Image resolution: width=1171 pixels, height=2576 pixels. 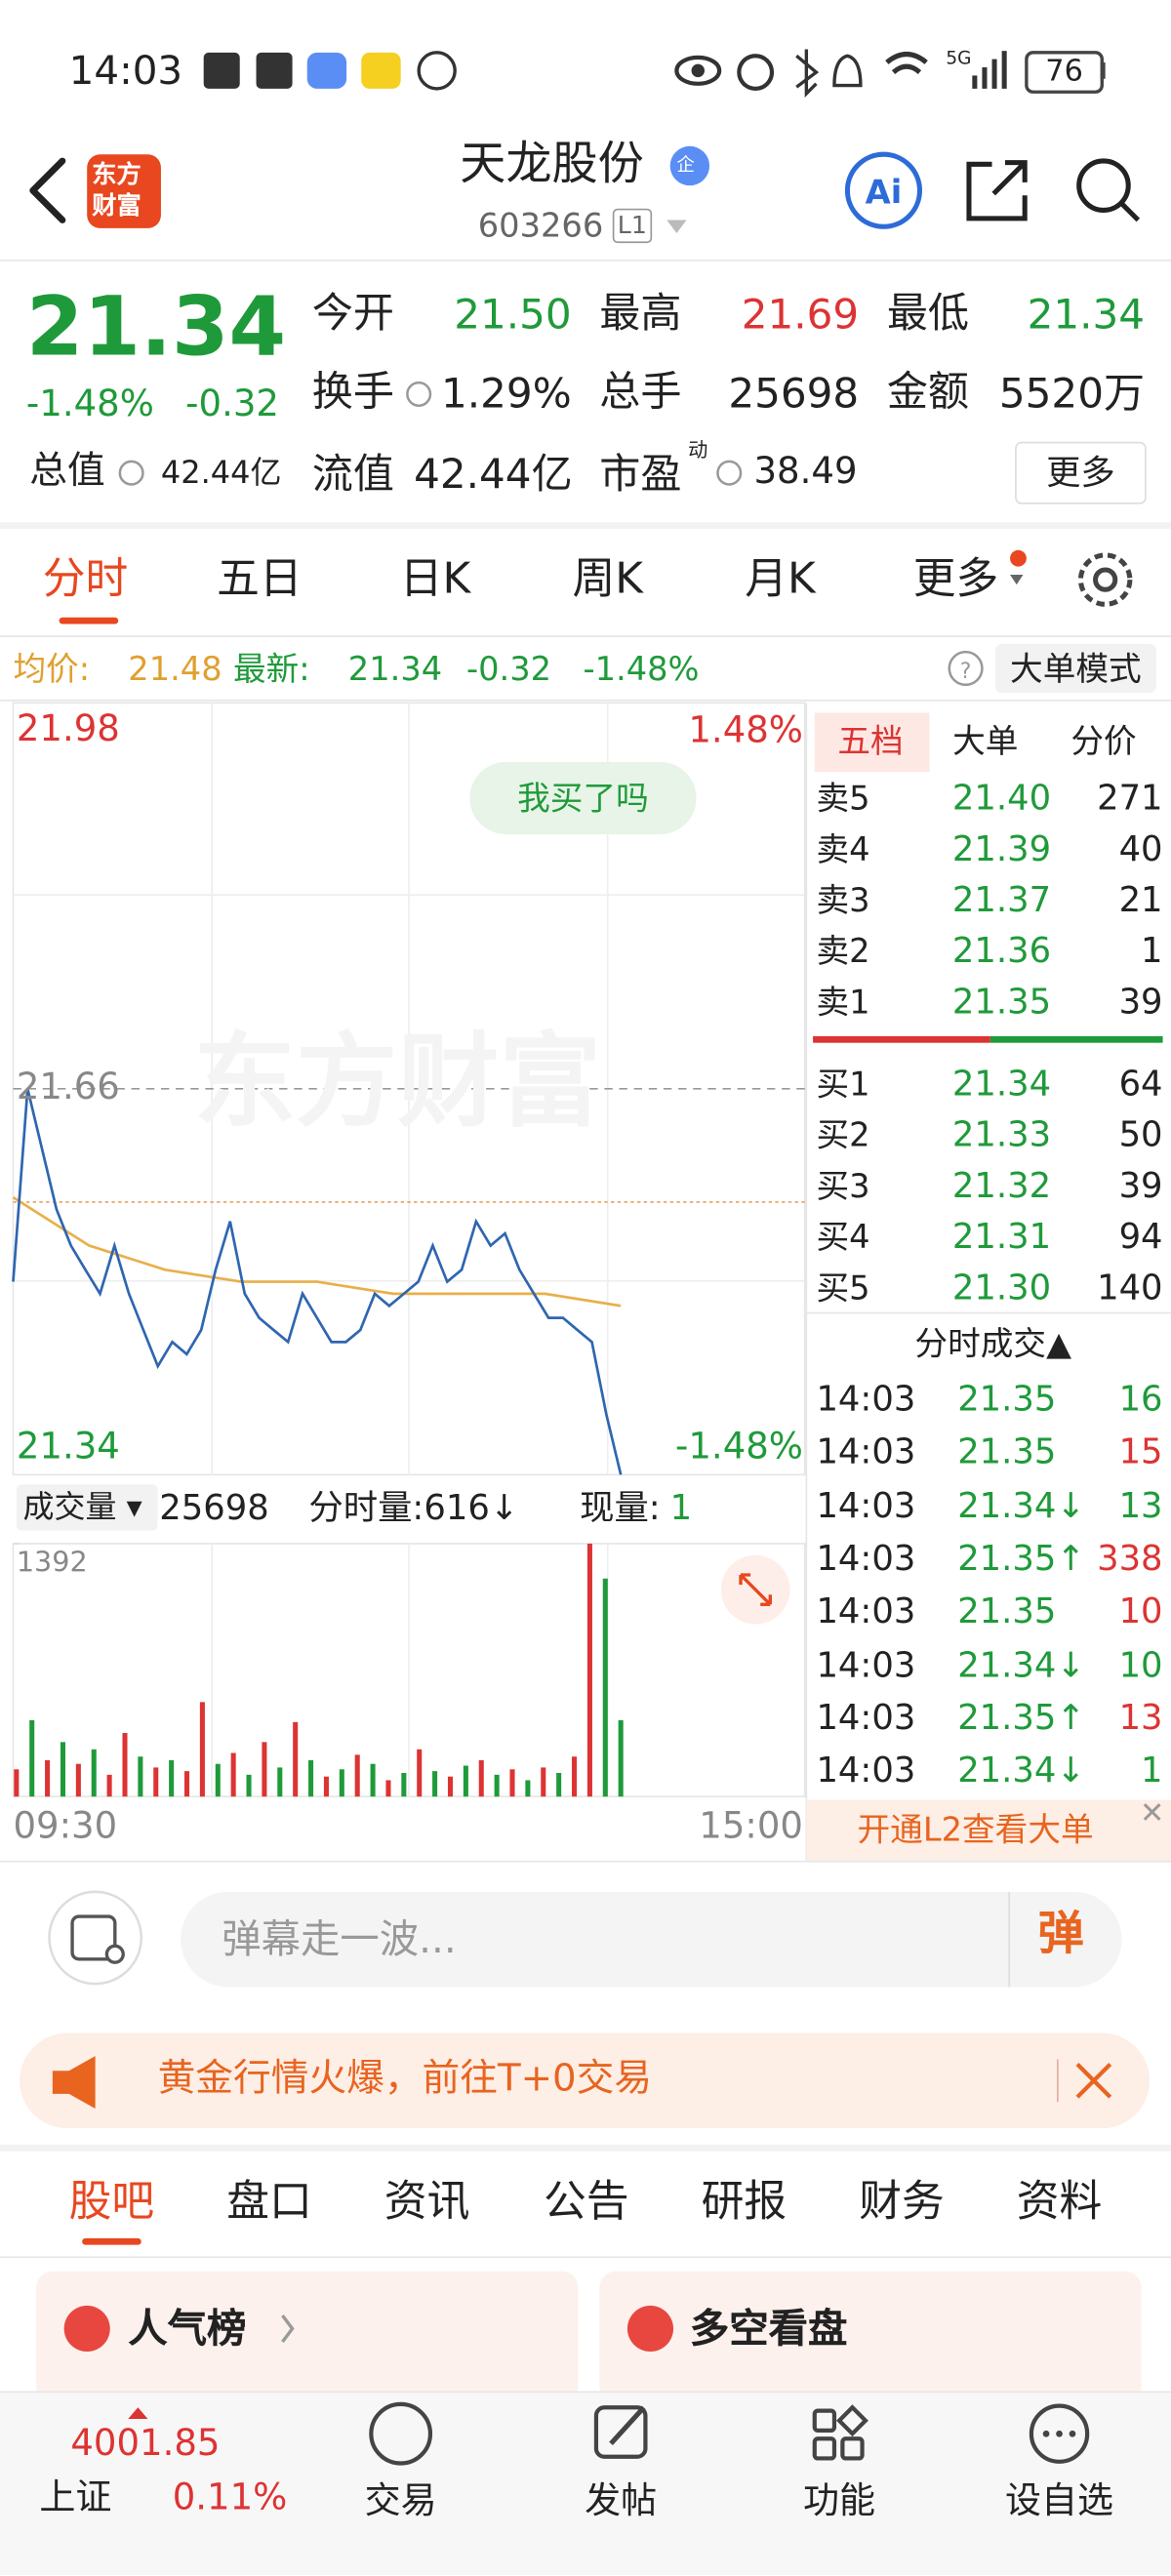 What do you see at coordinates (1059, 2202) in the screenshot?
I see `section-tab: 资料` at bounding box center [1059, 2202].